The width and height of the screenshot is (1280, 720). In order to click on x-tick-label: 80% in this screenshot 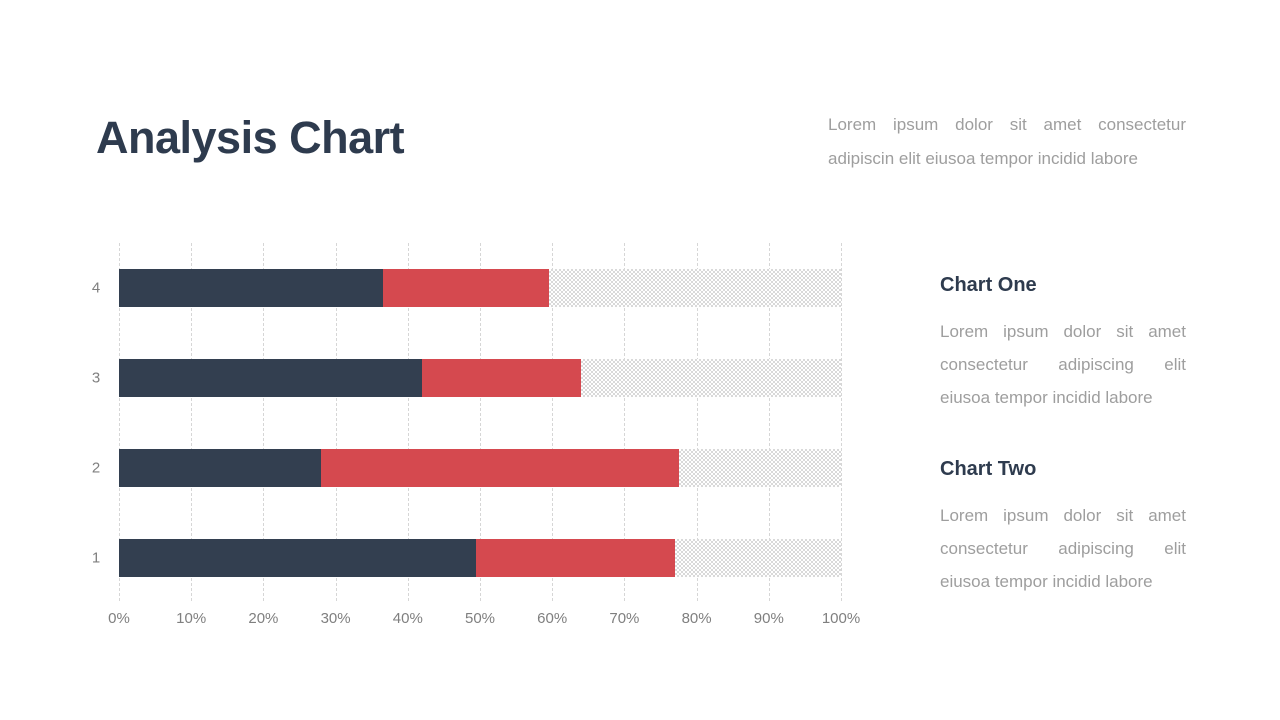, I will do `click(696, 618)`.